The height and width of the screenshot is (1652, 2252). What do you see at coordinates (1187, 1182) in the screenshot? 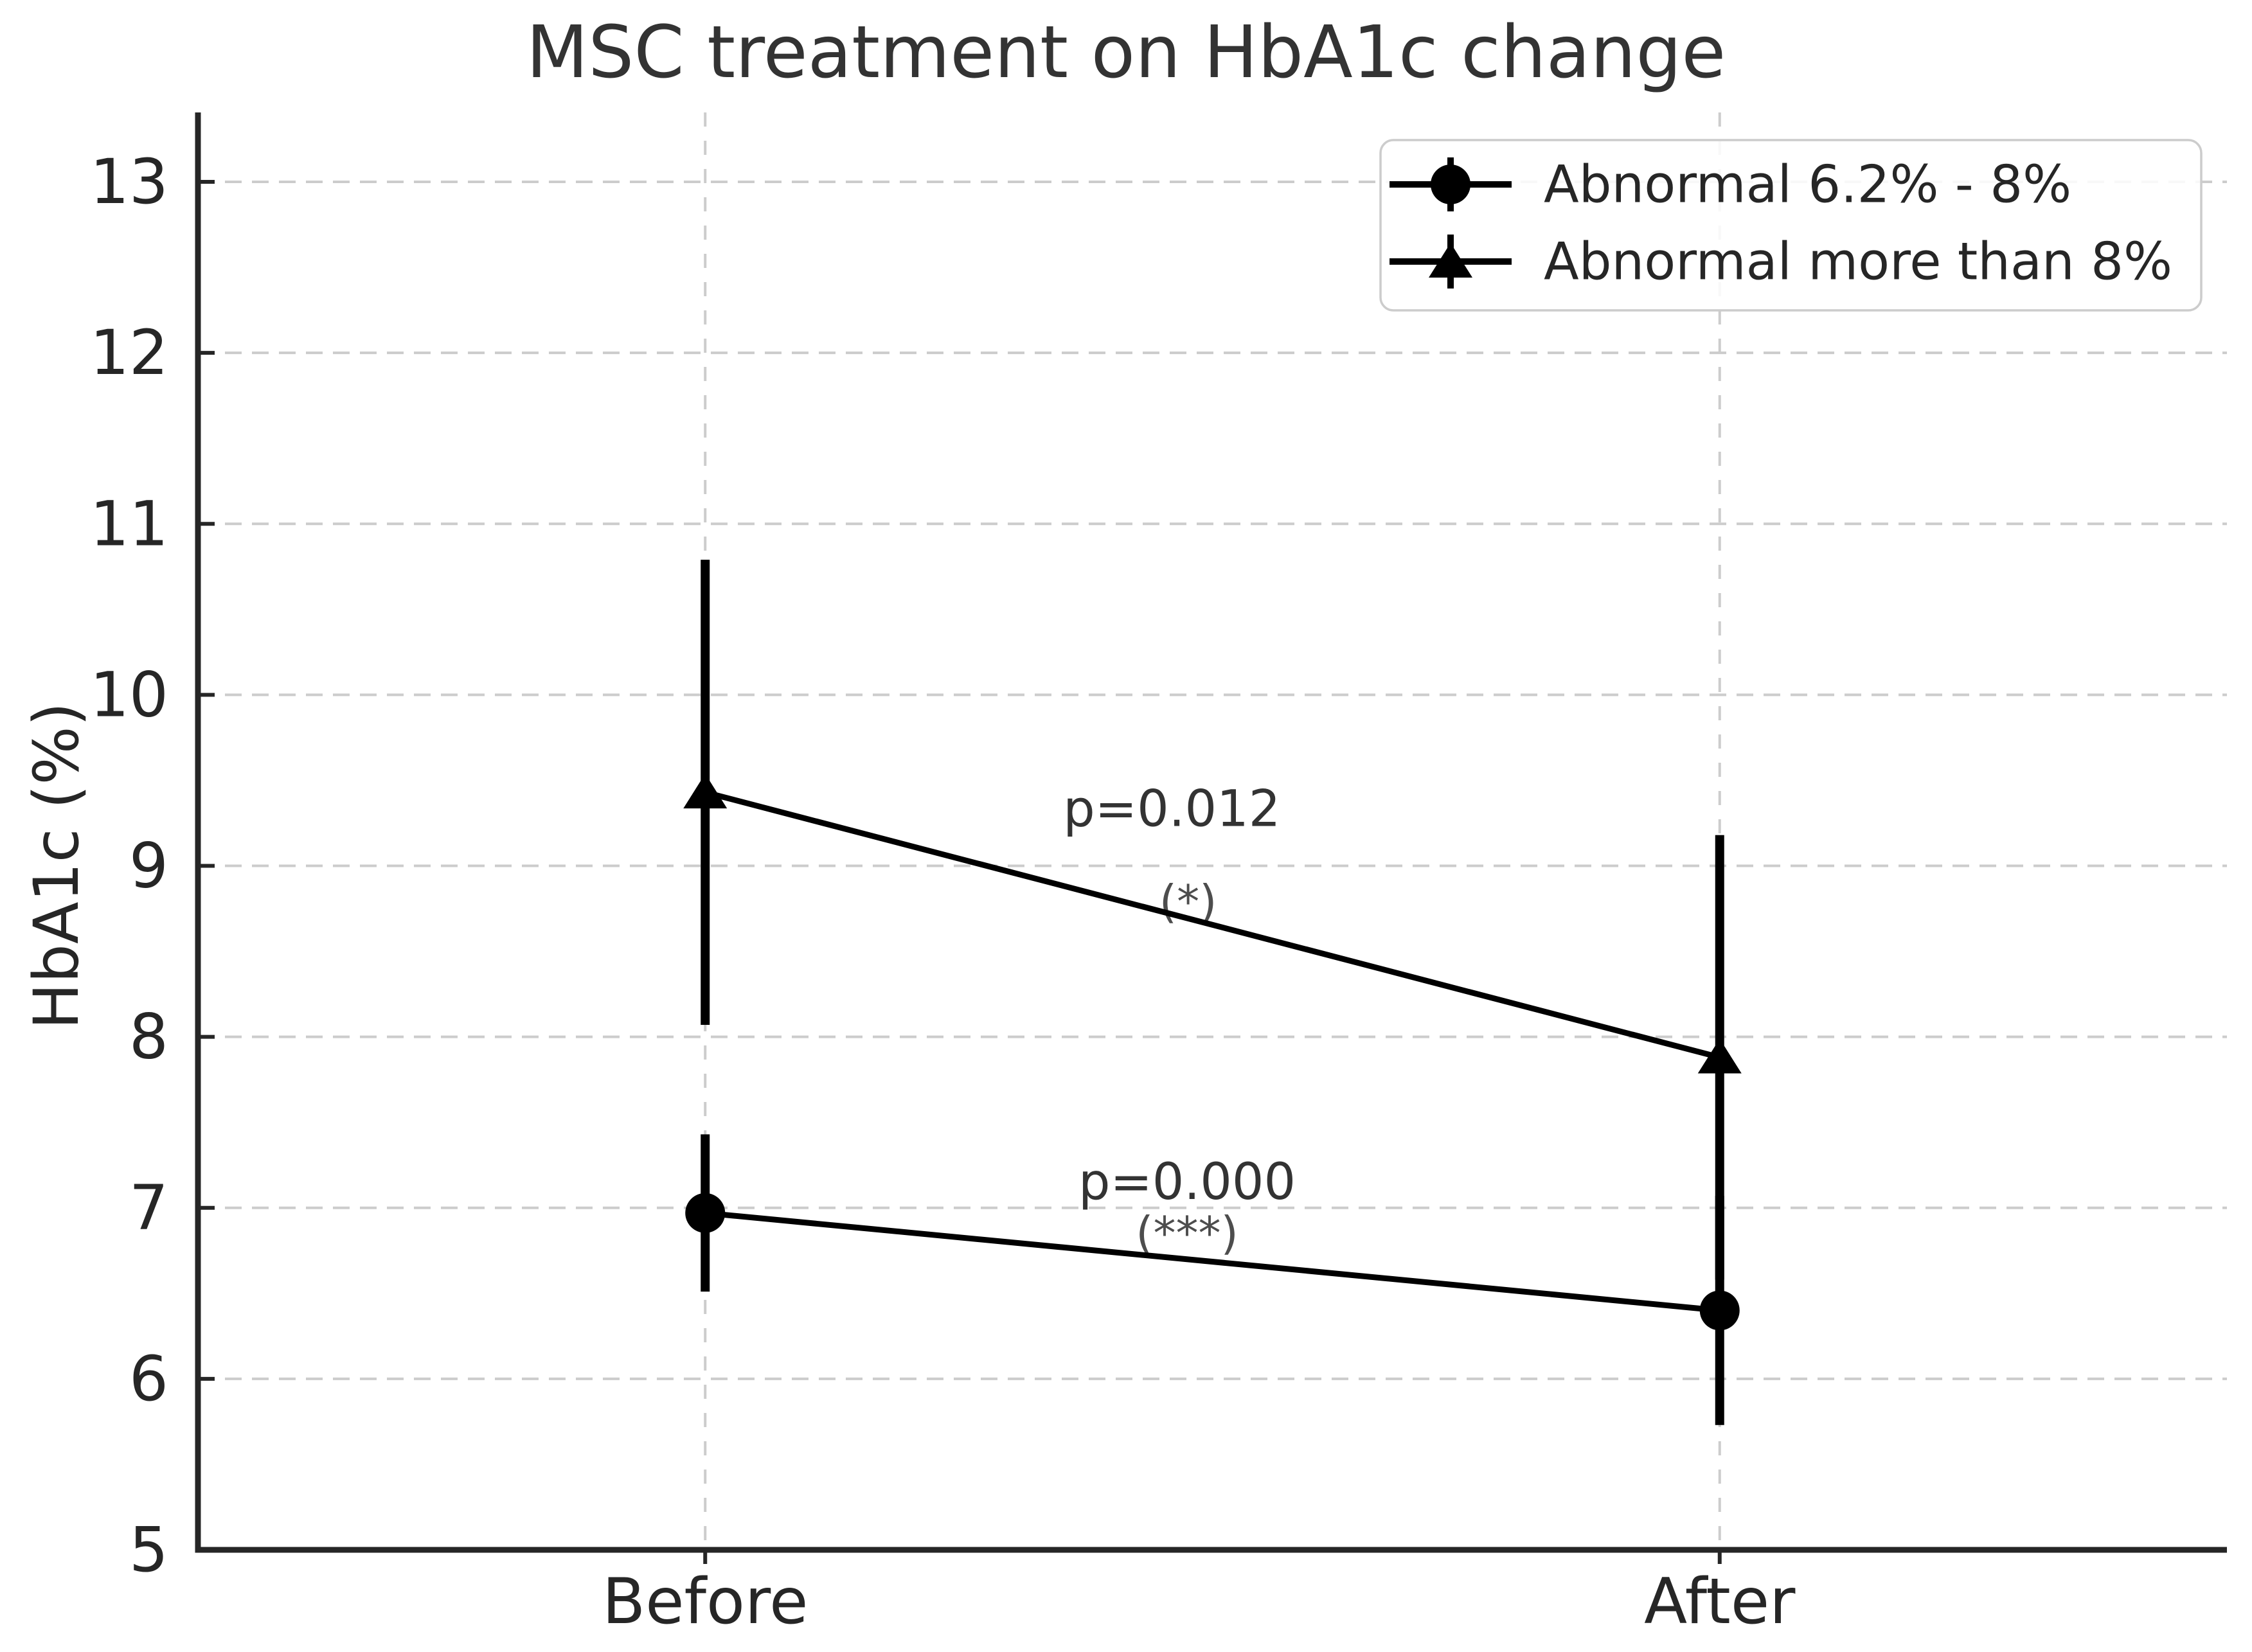
I see `annotation-p-value-2: p=0.000` at bounding box center [1187, 1182].